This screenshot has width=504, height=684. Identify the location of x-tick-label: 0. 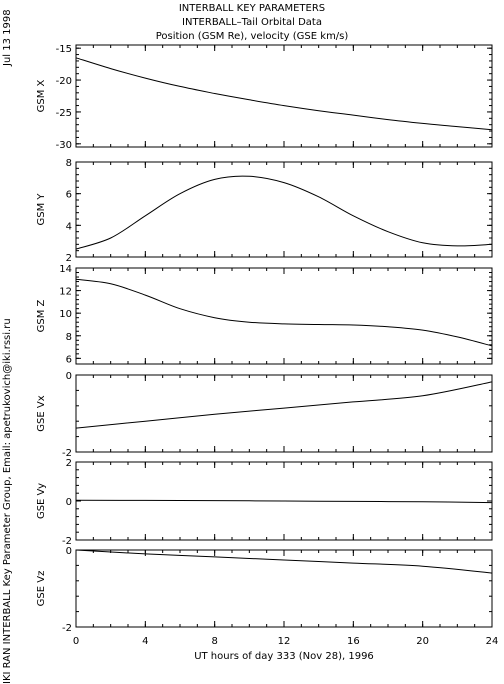
(76, 641).